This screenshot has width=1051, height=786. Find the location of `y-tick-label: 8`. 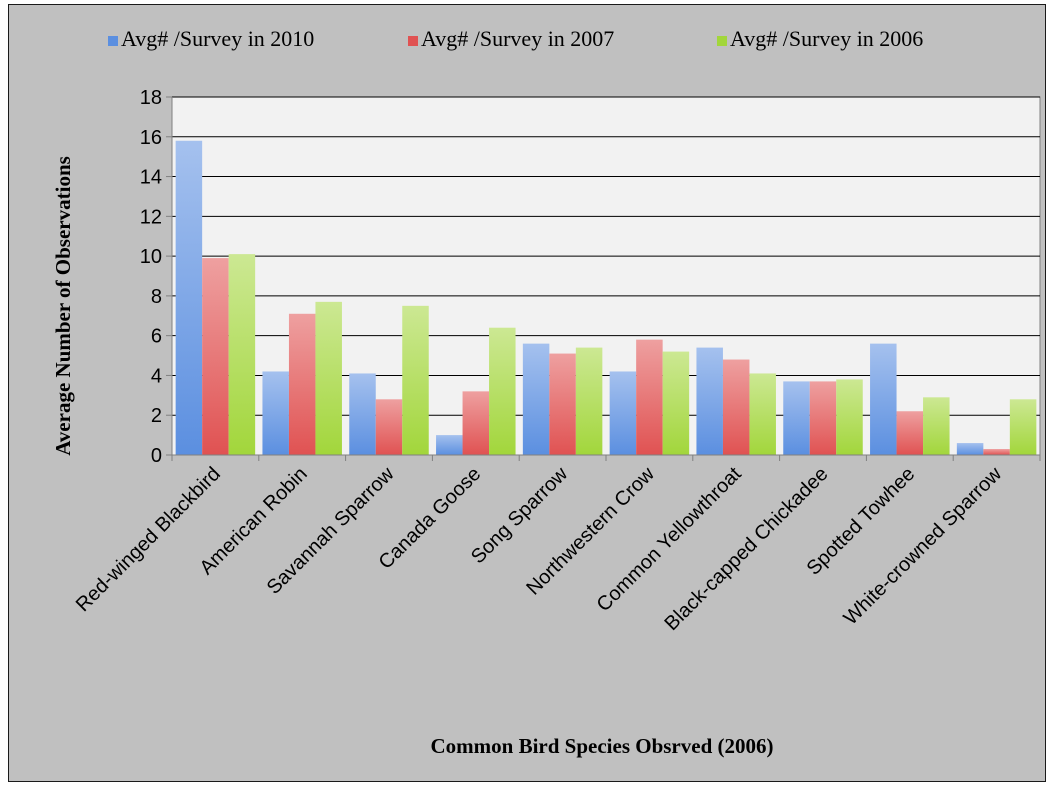

y-tick-label: 8 is located at coordinates (156, 297).